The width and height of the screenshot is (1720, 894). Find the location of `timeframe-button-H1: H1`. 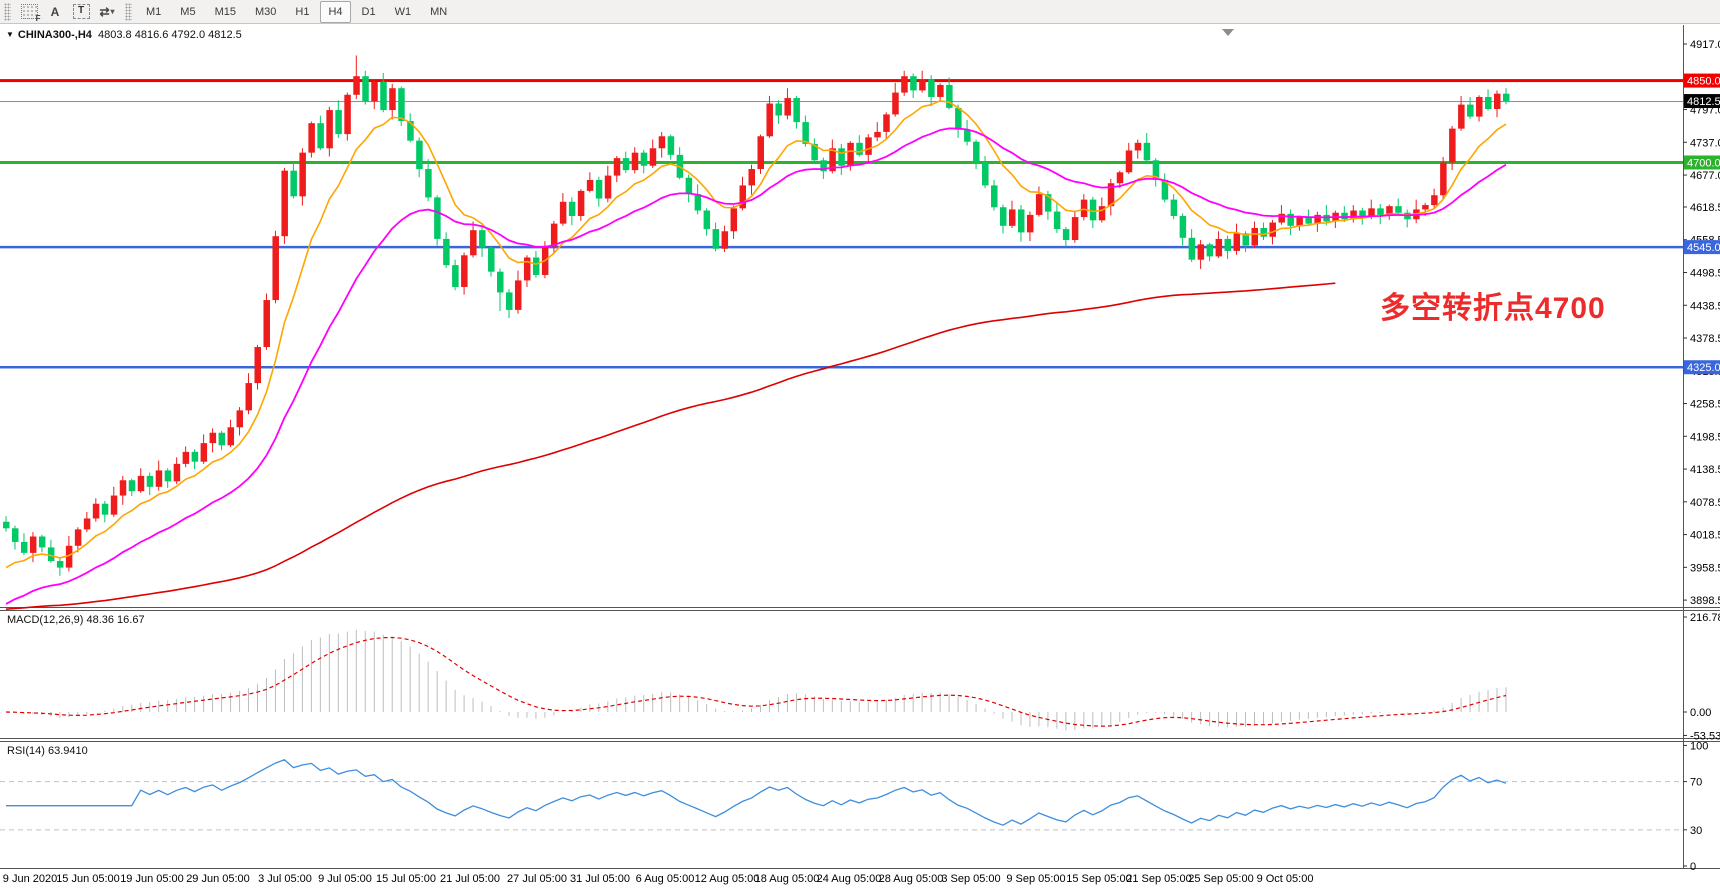

timeframe-button-H1: H1 is located at coordinates (302, 11).